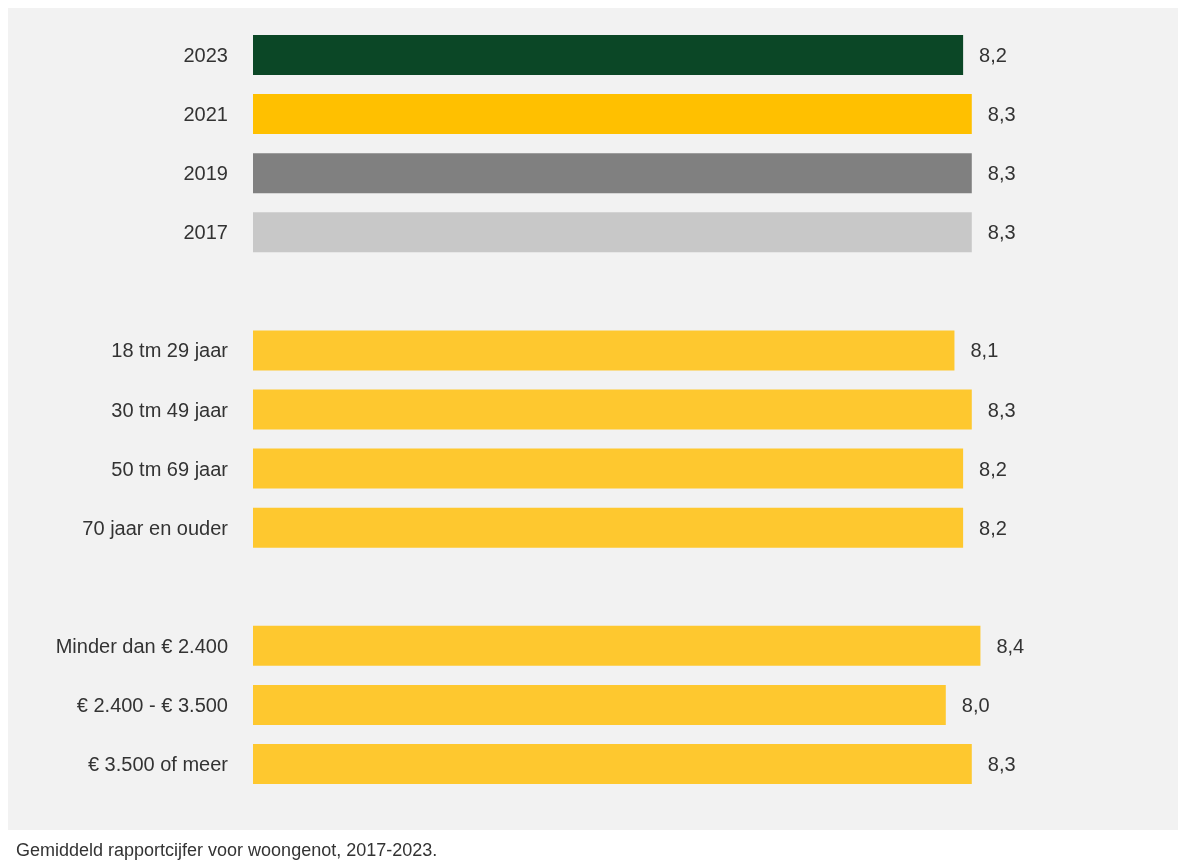  What do you see at coordinates (227, 850) in the screenshot?
I see `text: Gemiddeld rapportcijfer voor woongenot, 2017-2023.` at bounding box center [227, 850].